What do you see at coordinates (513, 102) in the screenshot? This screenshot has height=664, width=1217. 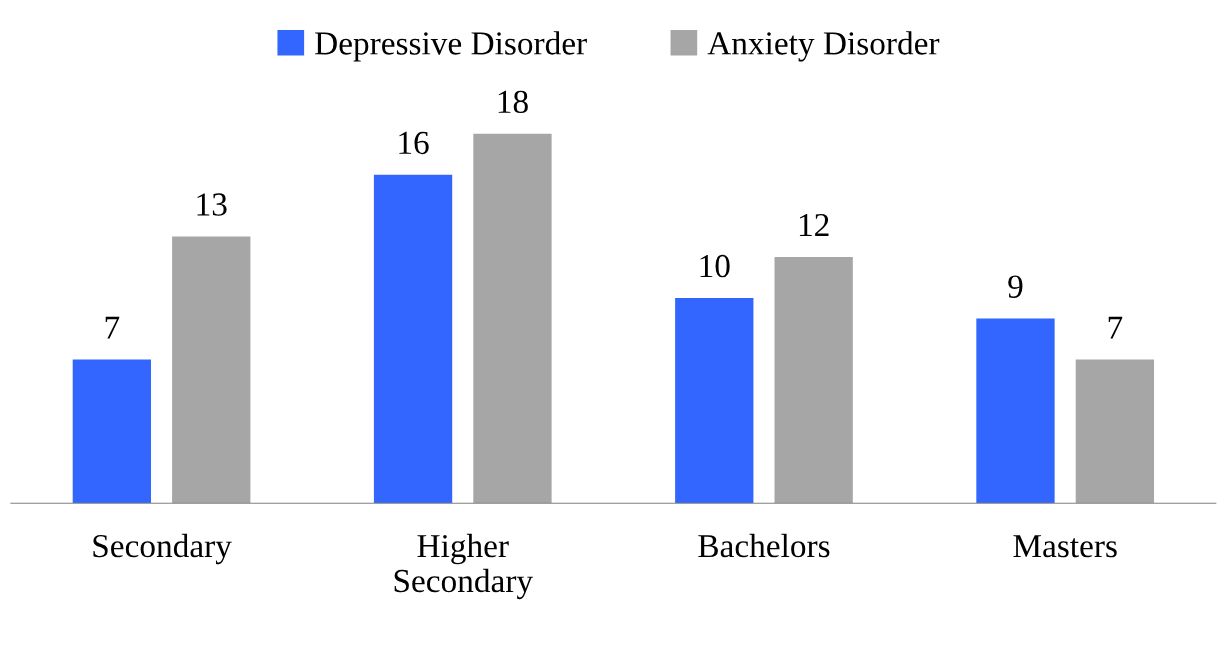 I see `data-label: 18` at bounding box center [513, 102].